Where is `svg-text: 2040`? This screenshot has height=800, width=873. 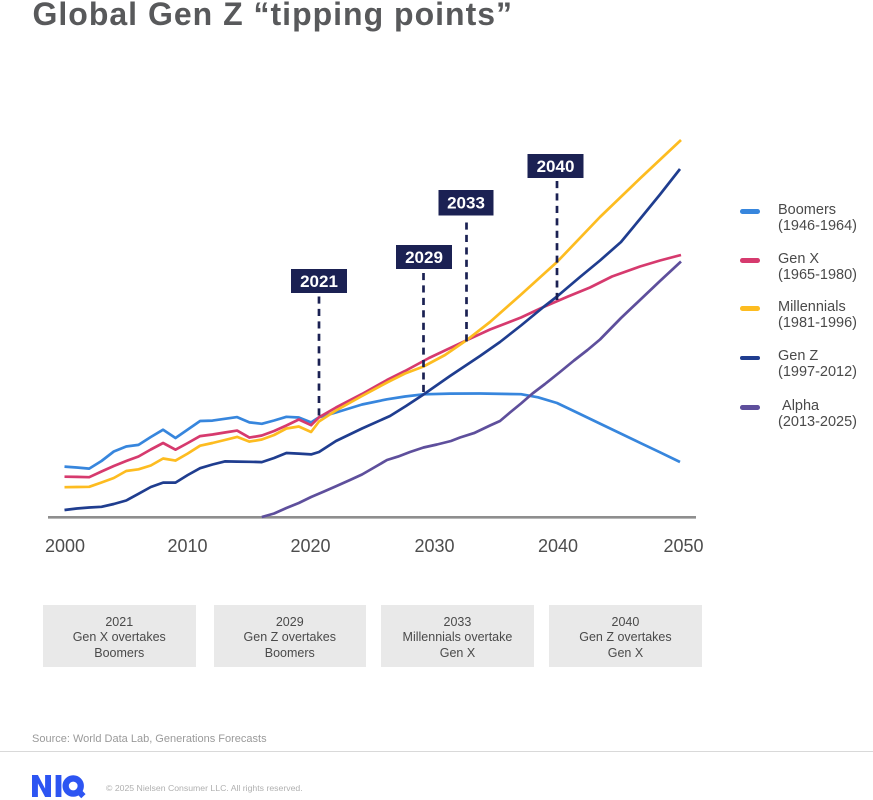 svg-text: 2040 is located at coordinates (556, 166).